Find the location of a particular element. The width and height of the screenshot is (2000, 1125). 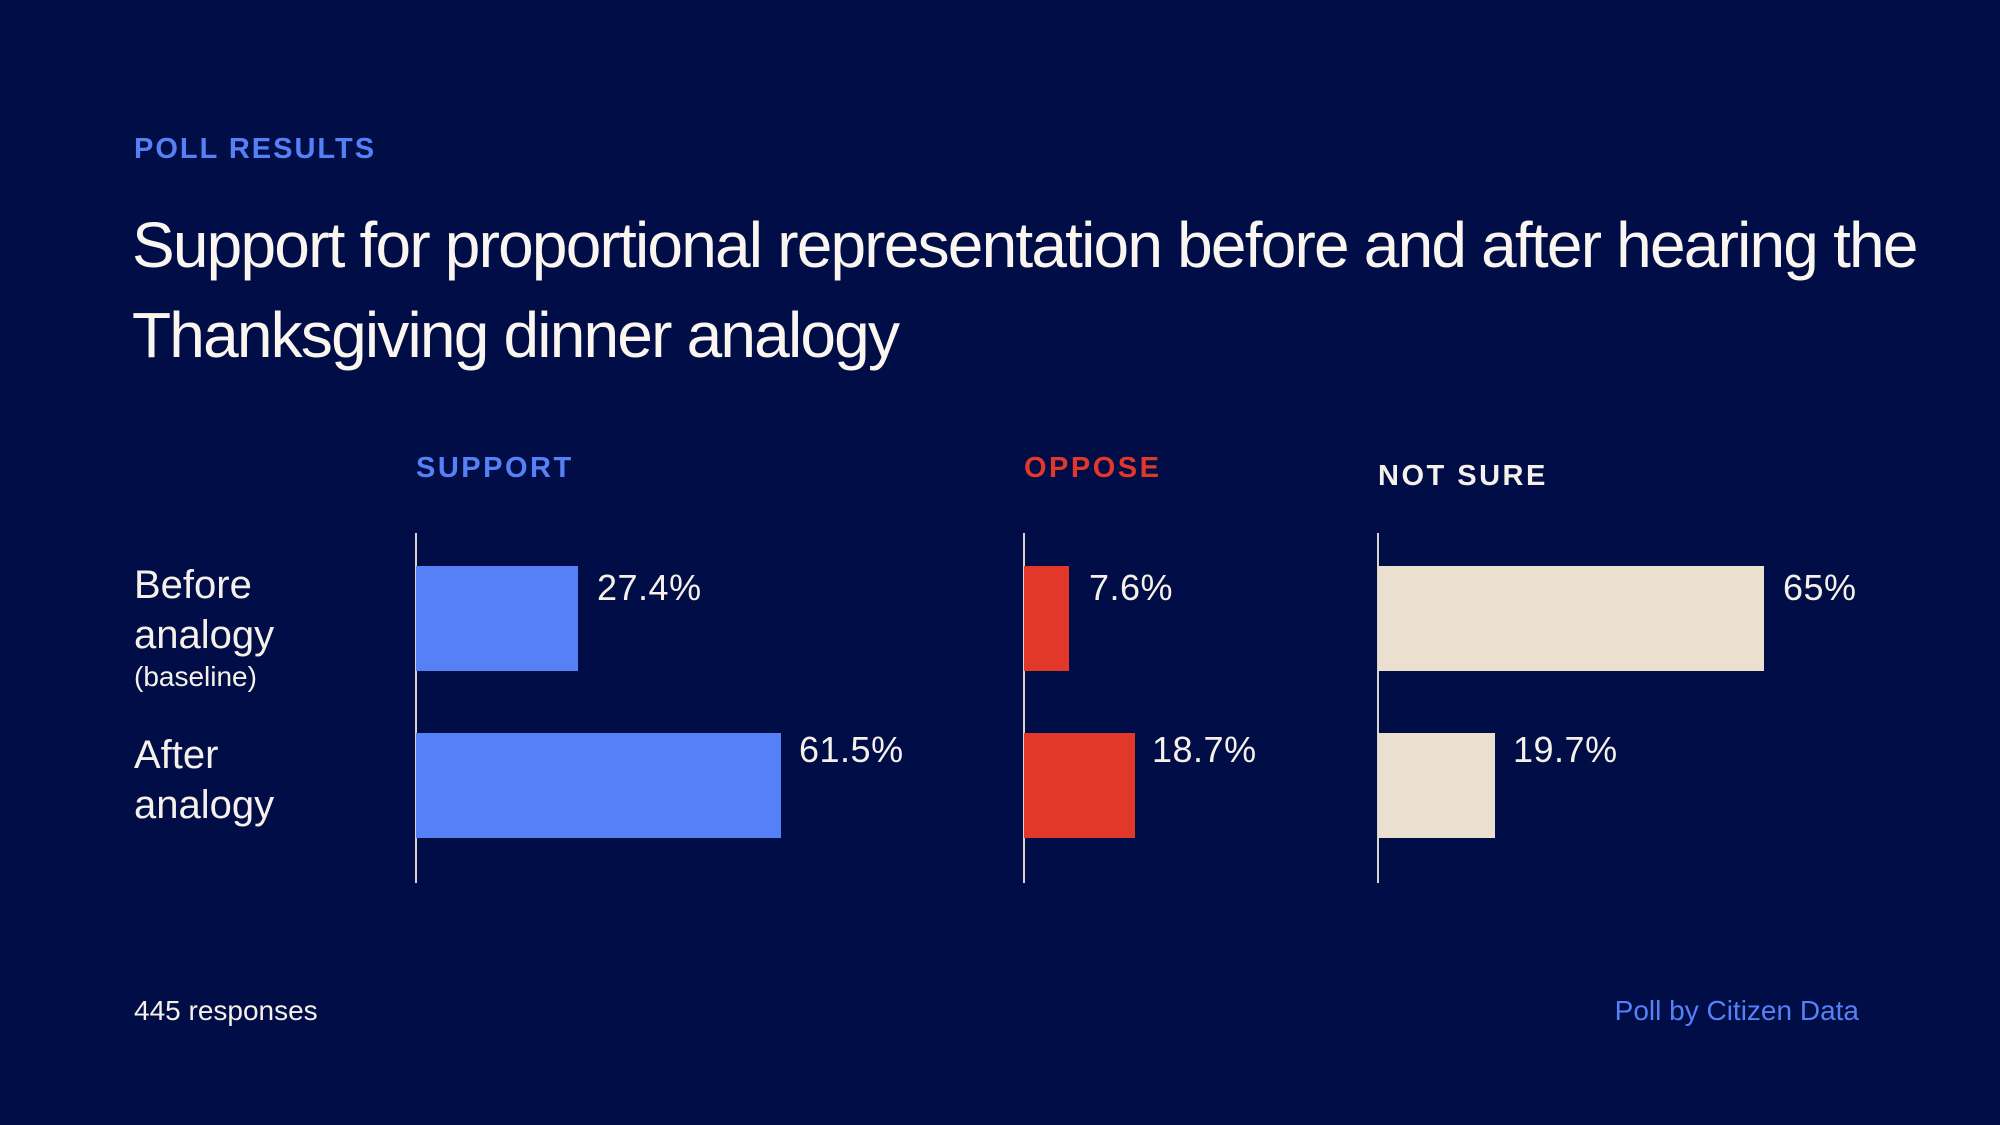

eyebrow-label: POLL RESULTS is located at coordinates (255, 149).